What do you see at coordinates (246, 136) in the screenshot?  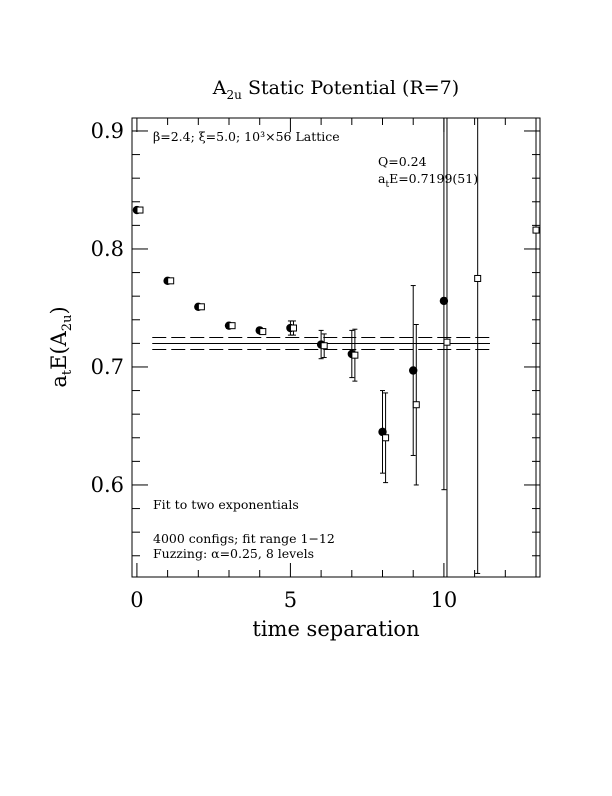 I see `annotation: β=2.4; ξ=5.0; 10³×56 Lattice` at bounding box center [246, 136].